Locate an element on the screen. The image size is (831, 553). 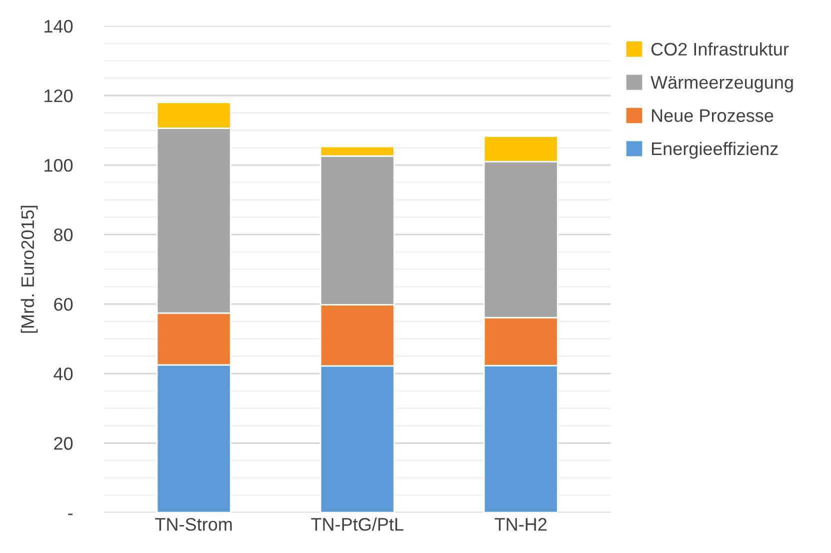
y-tick-label: 80 is located at coordinates (63, 235).